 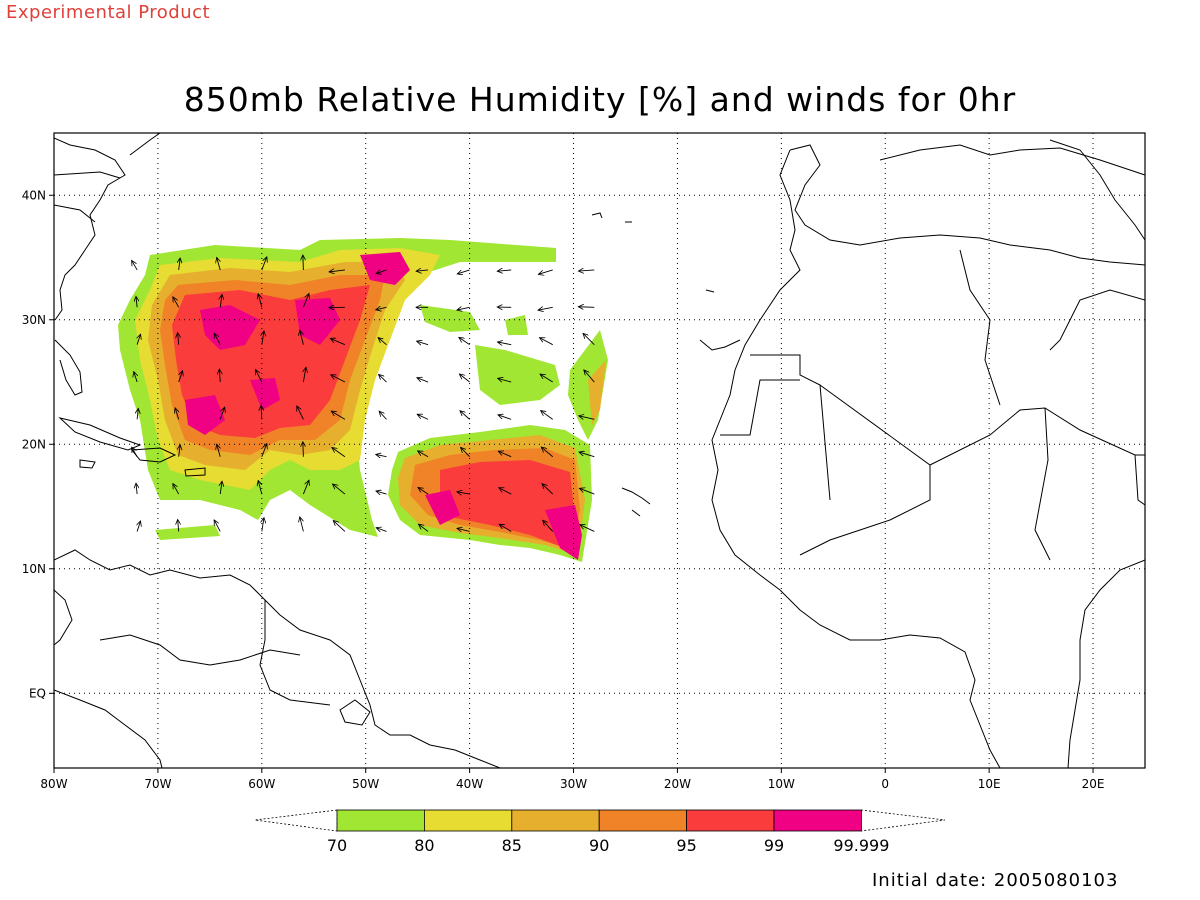 I want to click on longitude-axis: 80W 70W 60W 50W 40W 30W 20W 10W 0 10E 20E, so click(x=572, y=779).